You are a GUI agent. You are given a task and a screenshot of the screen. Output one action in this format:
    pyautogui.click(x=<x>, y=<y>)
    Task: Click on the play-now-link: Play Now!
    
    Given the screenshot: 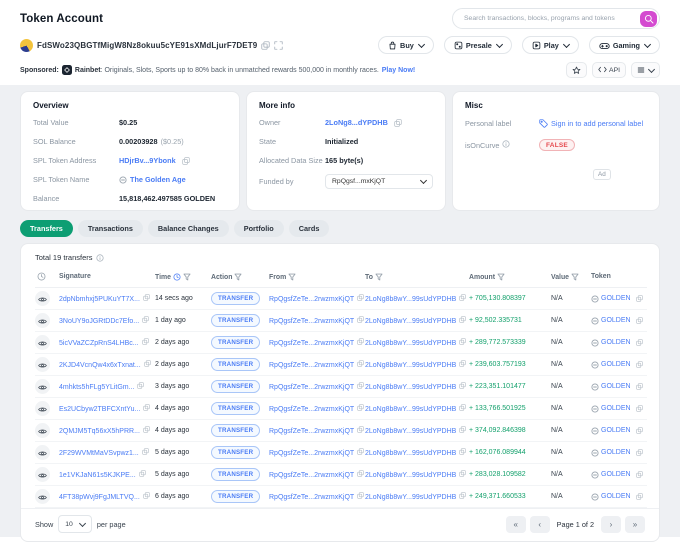 What is the action you would take?
    pyautogui.click(x=398, y=70)
    